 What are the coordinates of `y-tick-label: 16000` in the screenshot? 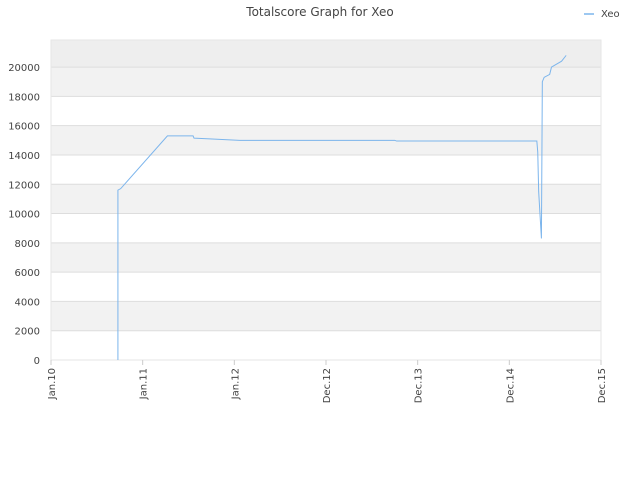 It's located at (24, 127).